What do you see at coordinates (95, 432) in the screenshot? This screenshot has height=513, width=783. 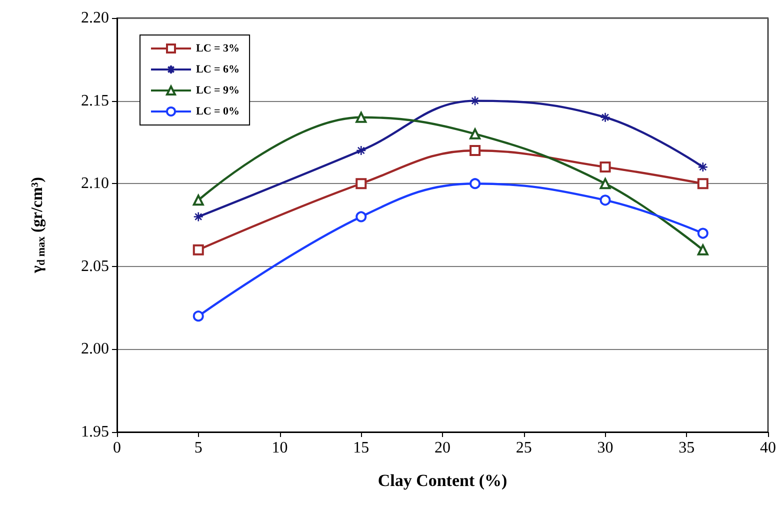 I see `y-tick-label: 1.95` at bounding box center [95, 432].